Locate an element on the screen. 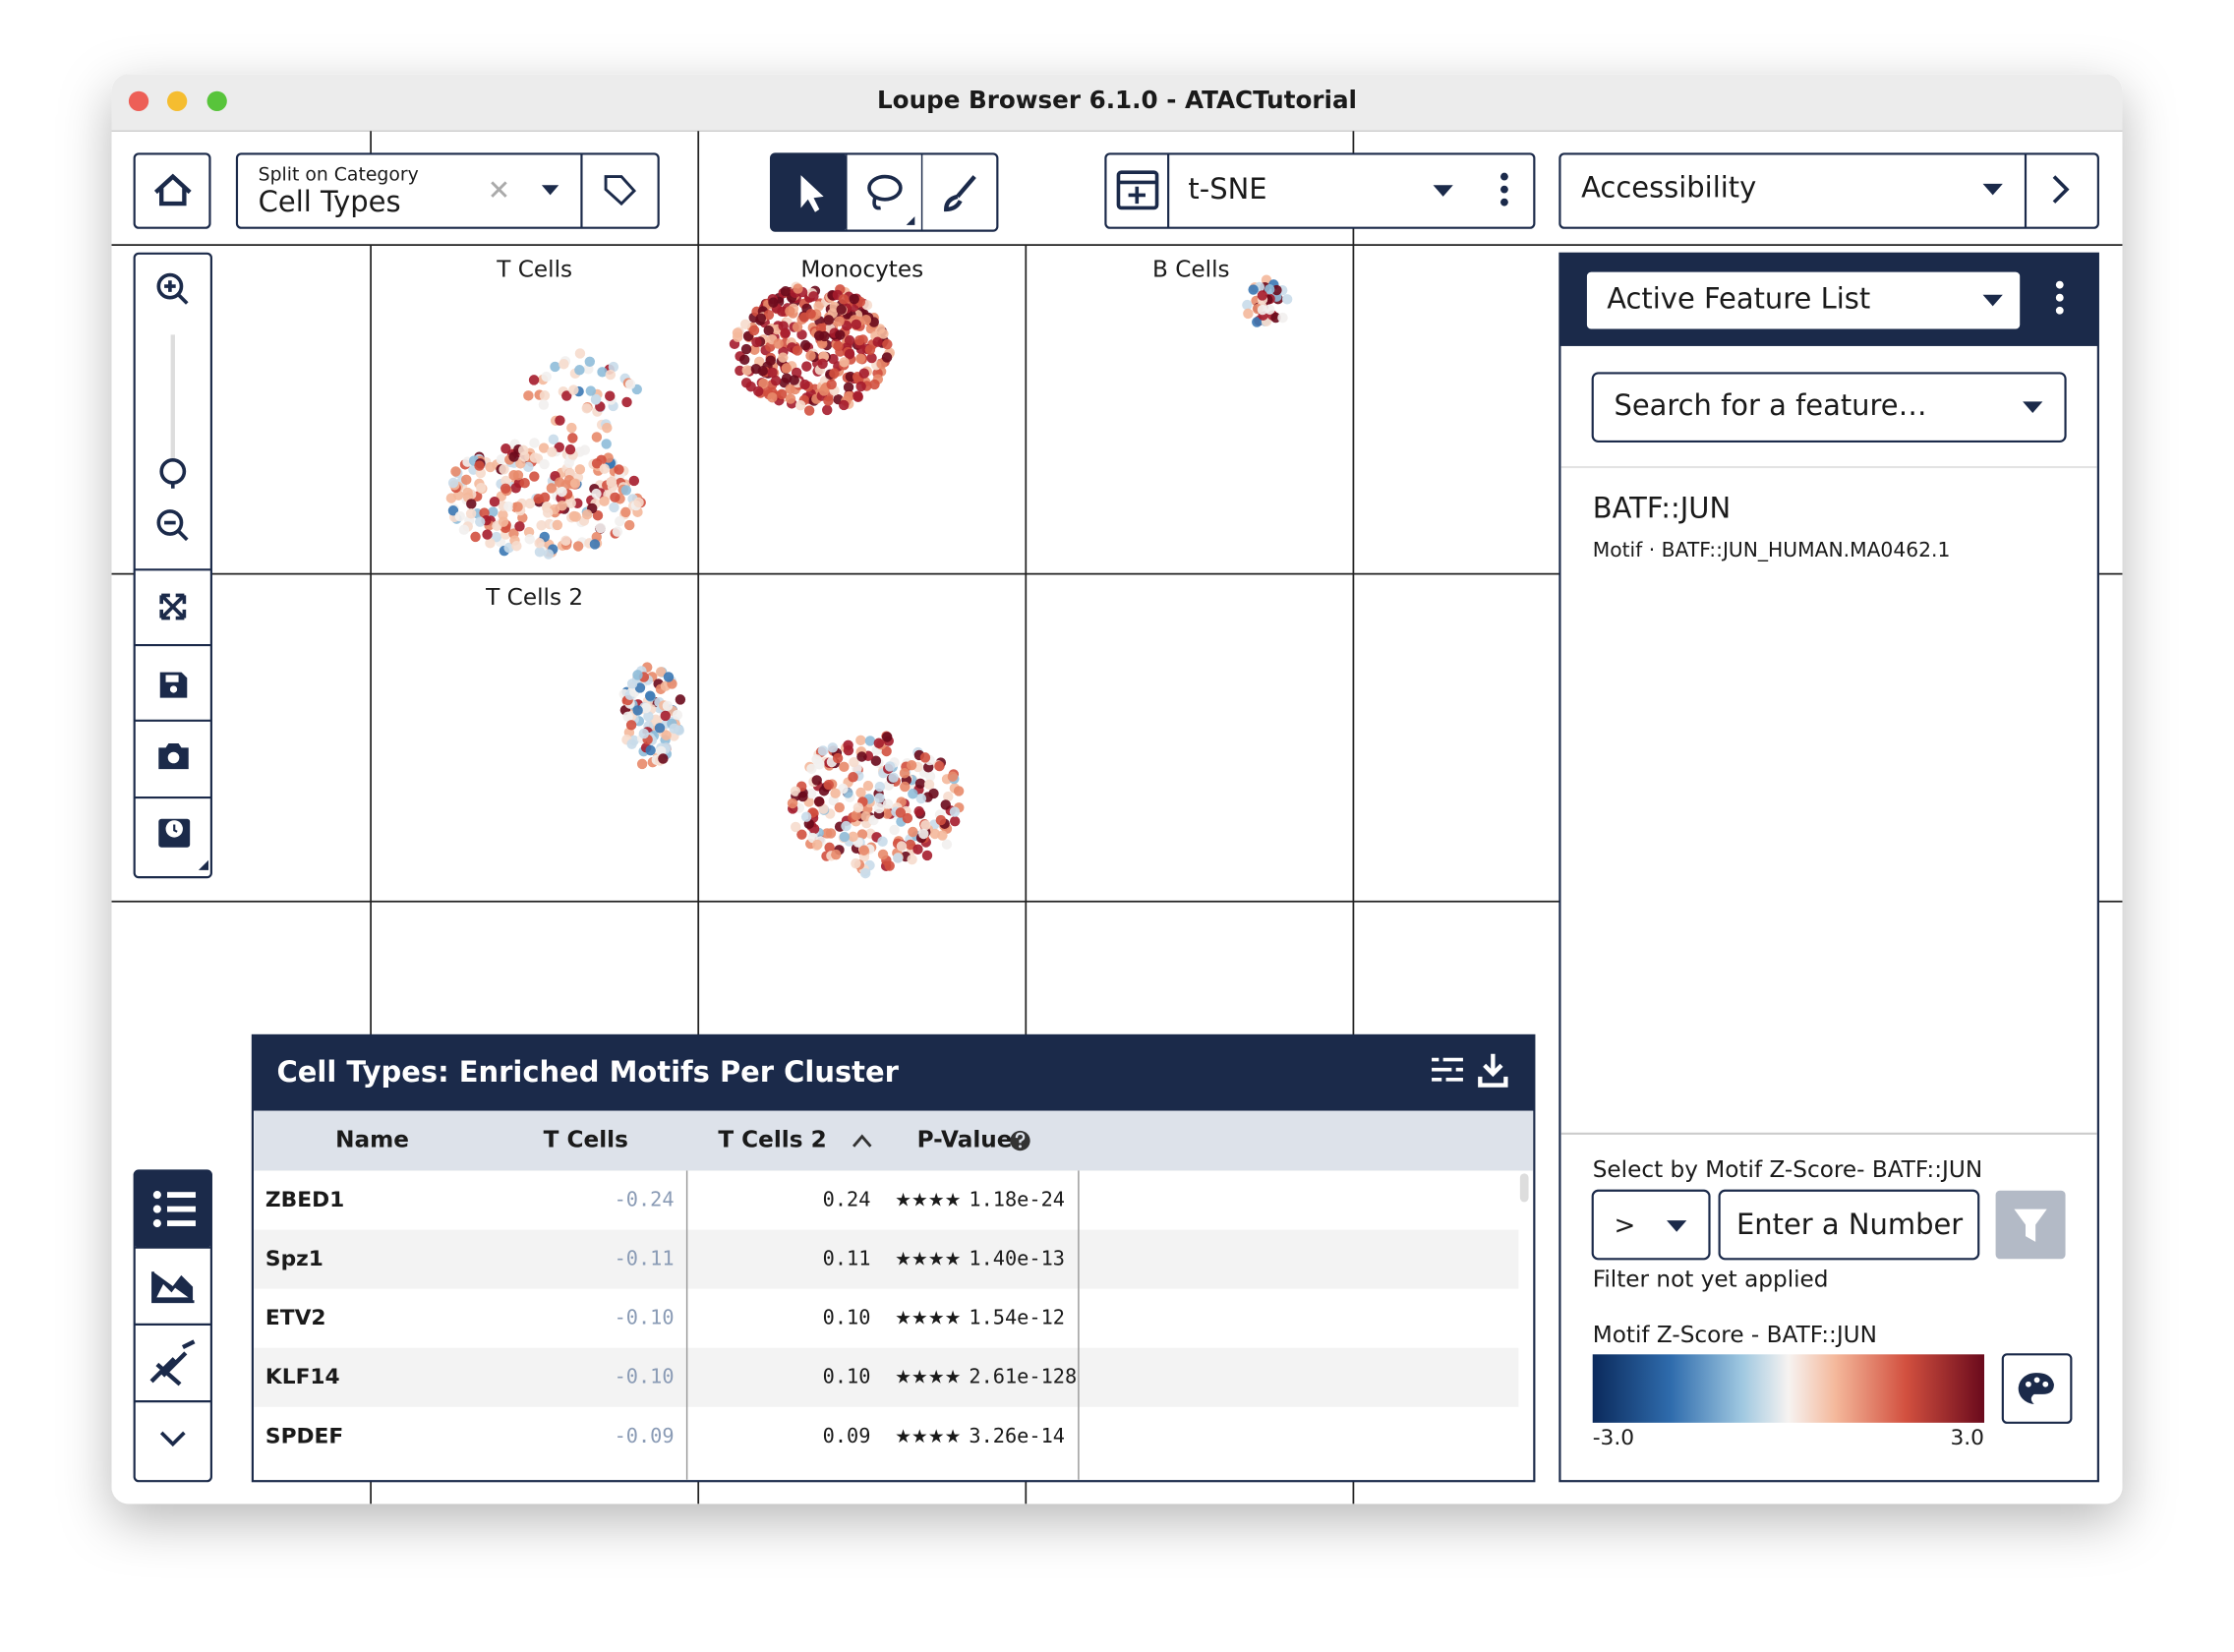 The height and width of the screenshot is (1652, 2234). scrollbar is located at coordinates (1524, 1188).